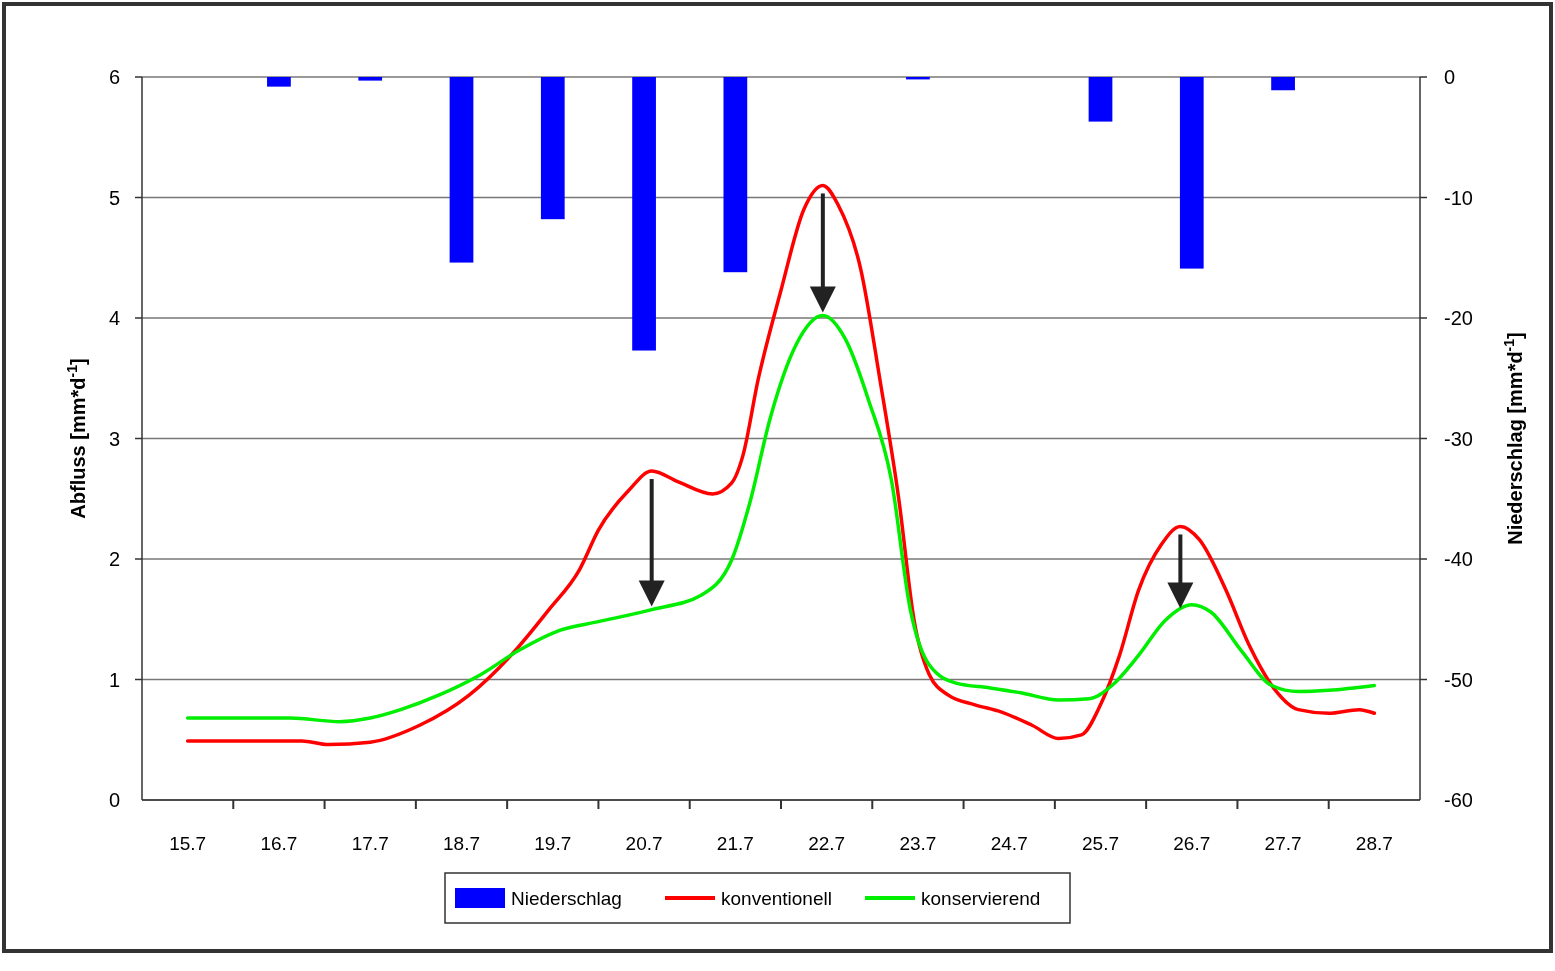 The width and height of the screenshot is (1555, 971). Describe the element at coordinates (279, 843) in the screenshot. I see `x-tick-label: 16.7` at that location.